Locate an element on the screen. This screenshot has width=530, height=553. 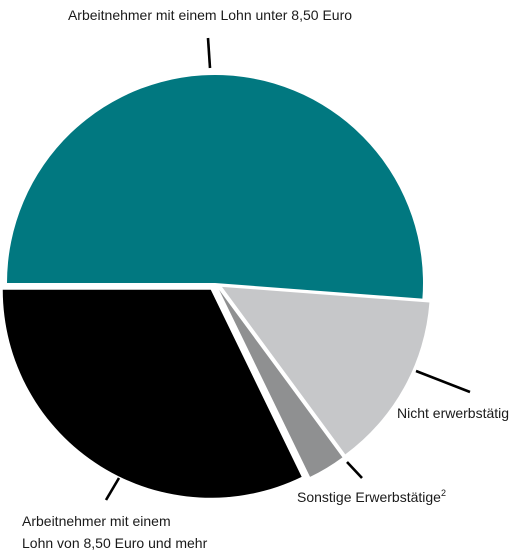
slice-label-higher-wage-line-2: Lohn von 8,50 Euro und mehr is located at coordinates (115, 543).